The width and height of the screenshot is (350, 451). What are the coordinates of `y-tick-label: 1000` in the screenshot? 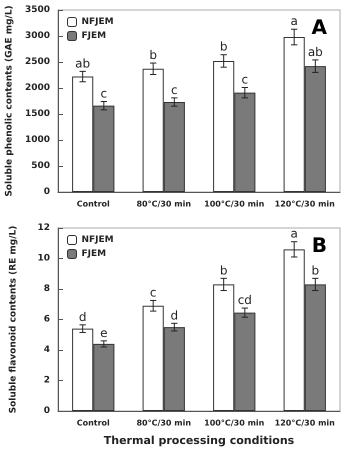 It's located at (37, 140).